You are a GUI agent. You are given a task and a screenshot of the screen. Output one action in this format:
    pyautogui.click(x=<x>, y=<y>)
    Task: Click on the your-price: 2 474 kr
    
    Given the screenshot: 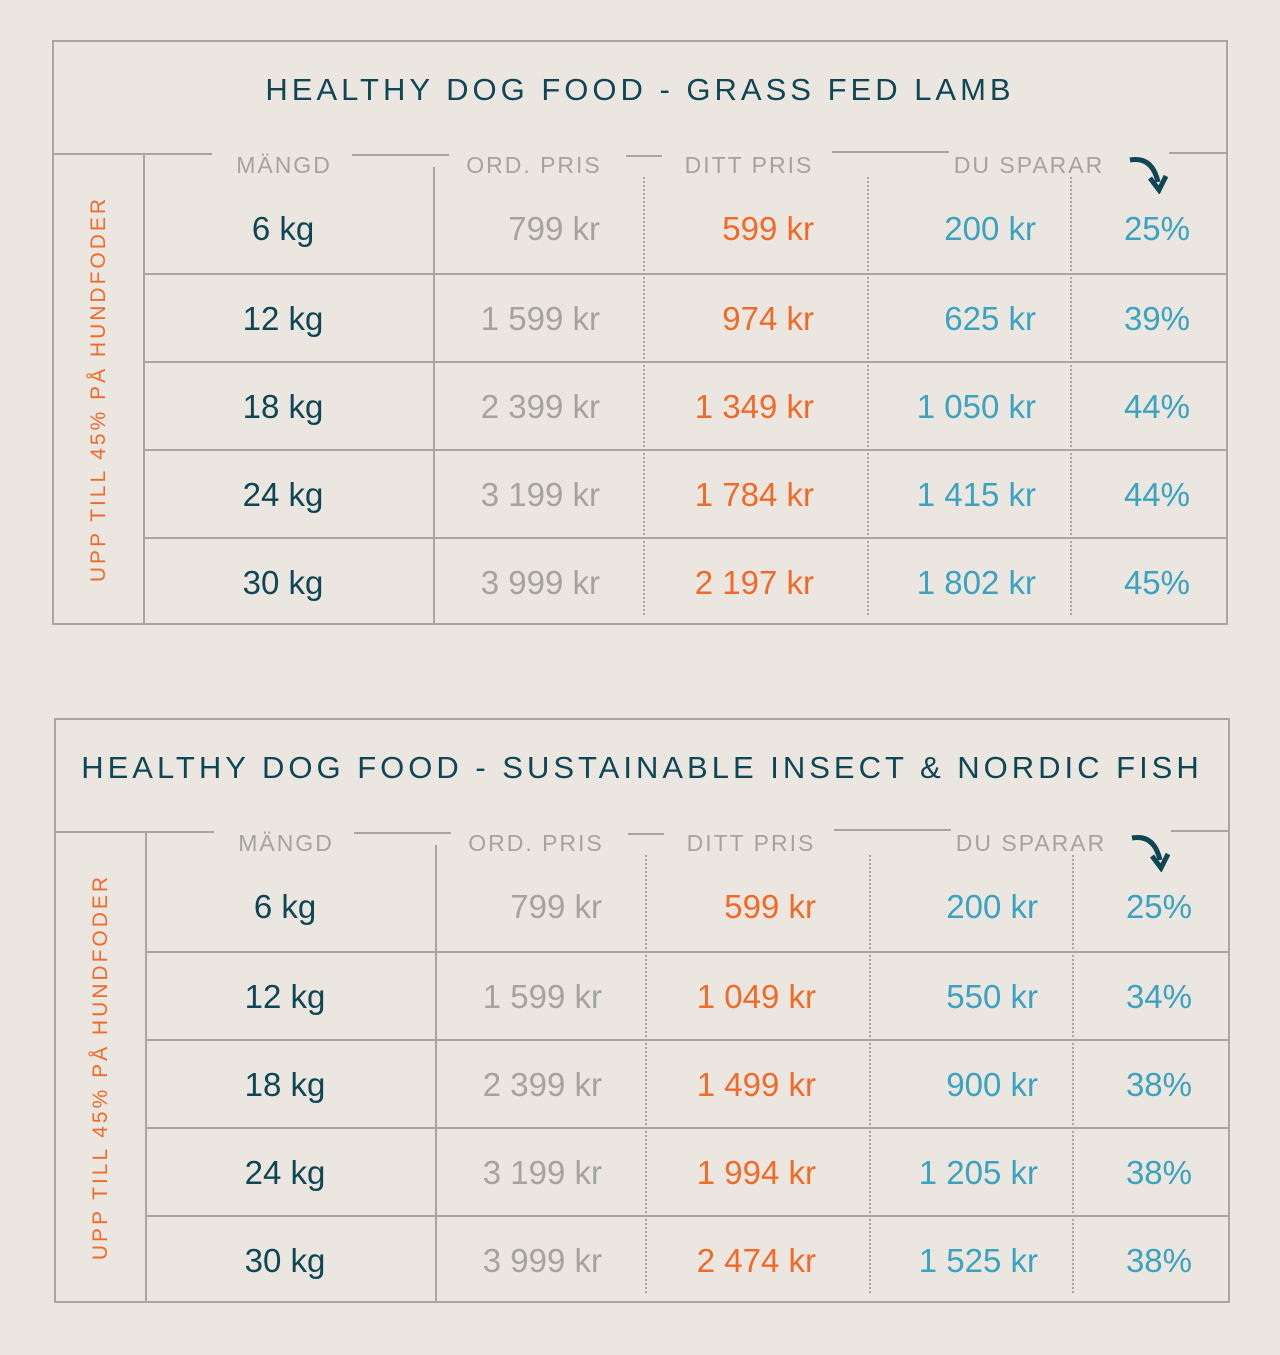 What is the action you would take?
    pyautogui.click(x=756, y=1260)
    